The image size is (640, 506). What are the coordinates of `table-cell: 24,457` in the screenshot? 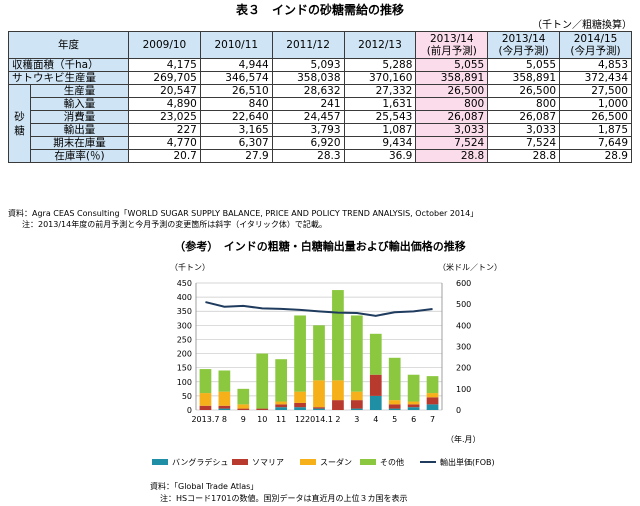 It's located at (308, 117).